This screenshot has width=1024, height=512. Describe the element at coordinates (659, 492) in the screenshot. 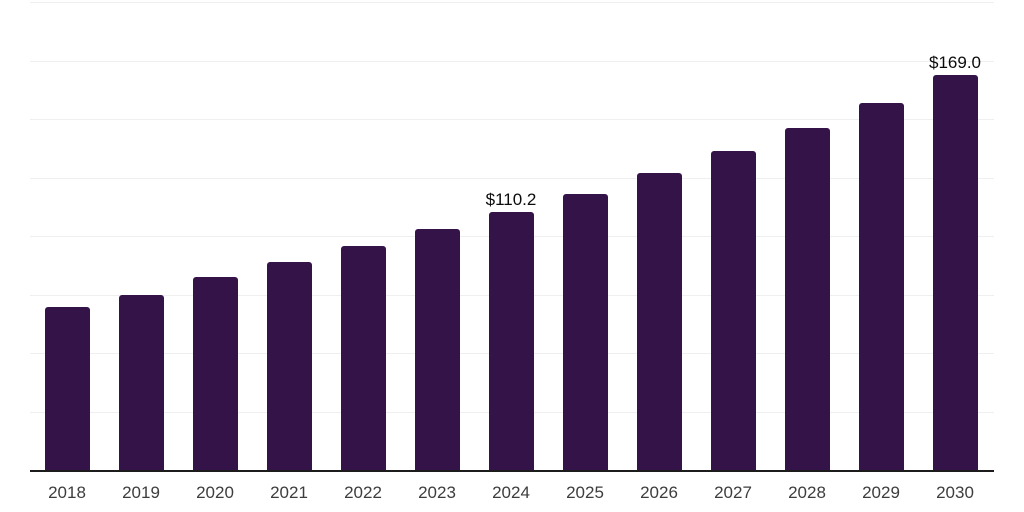

I see `x-tick-label-2026: 2026` at that location.